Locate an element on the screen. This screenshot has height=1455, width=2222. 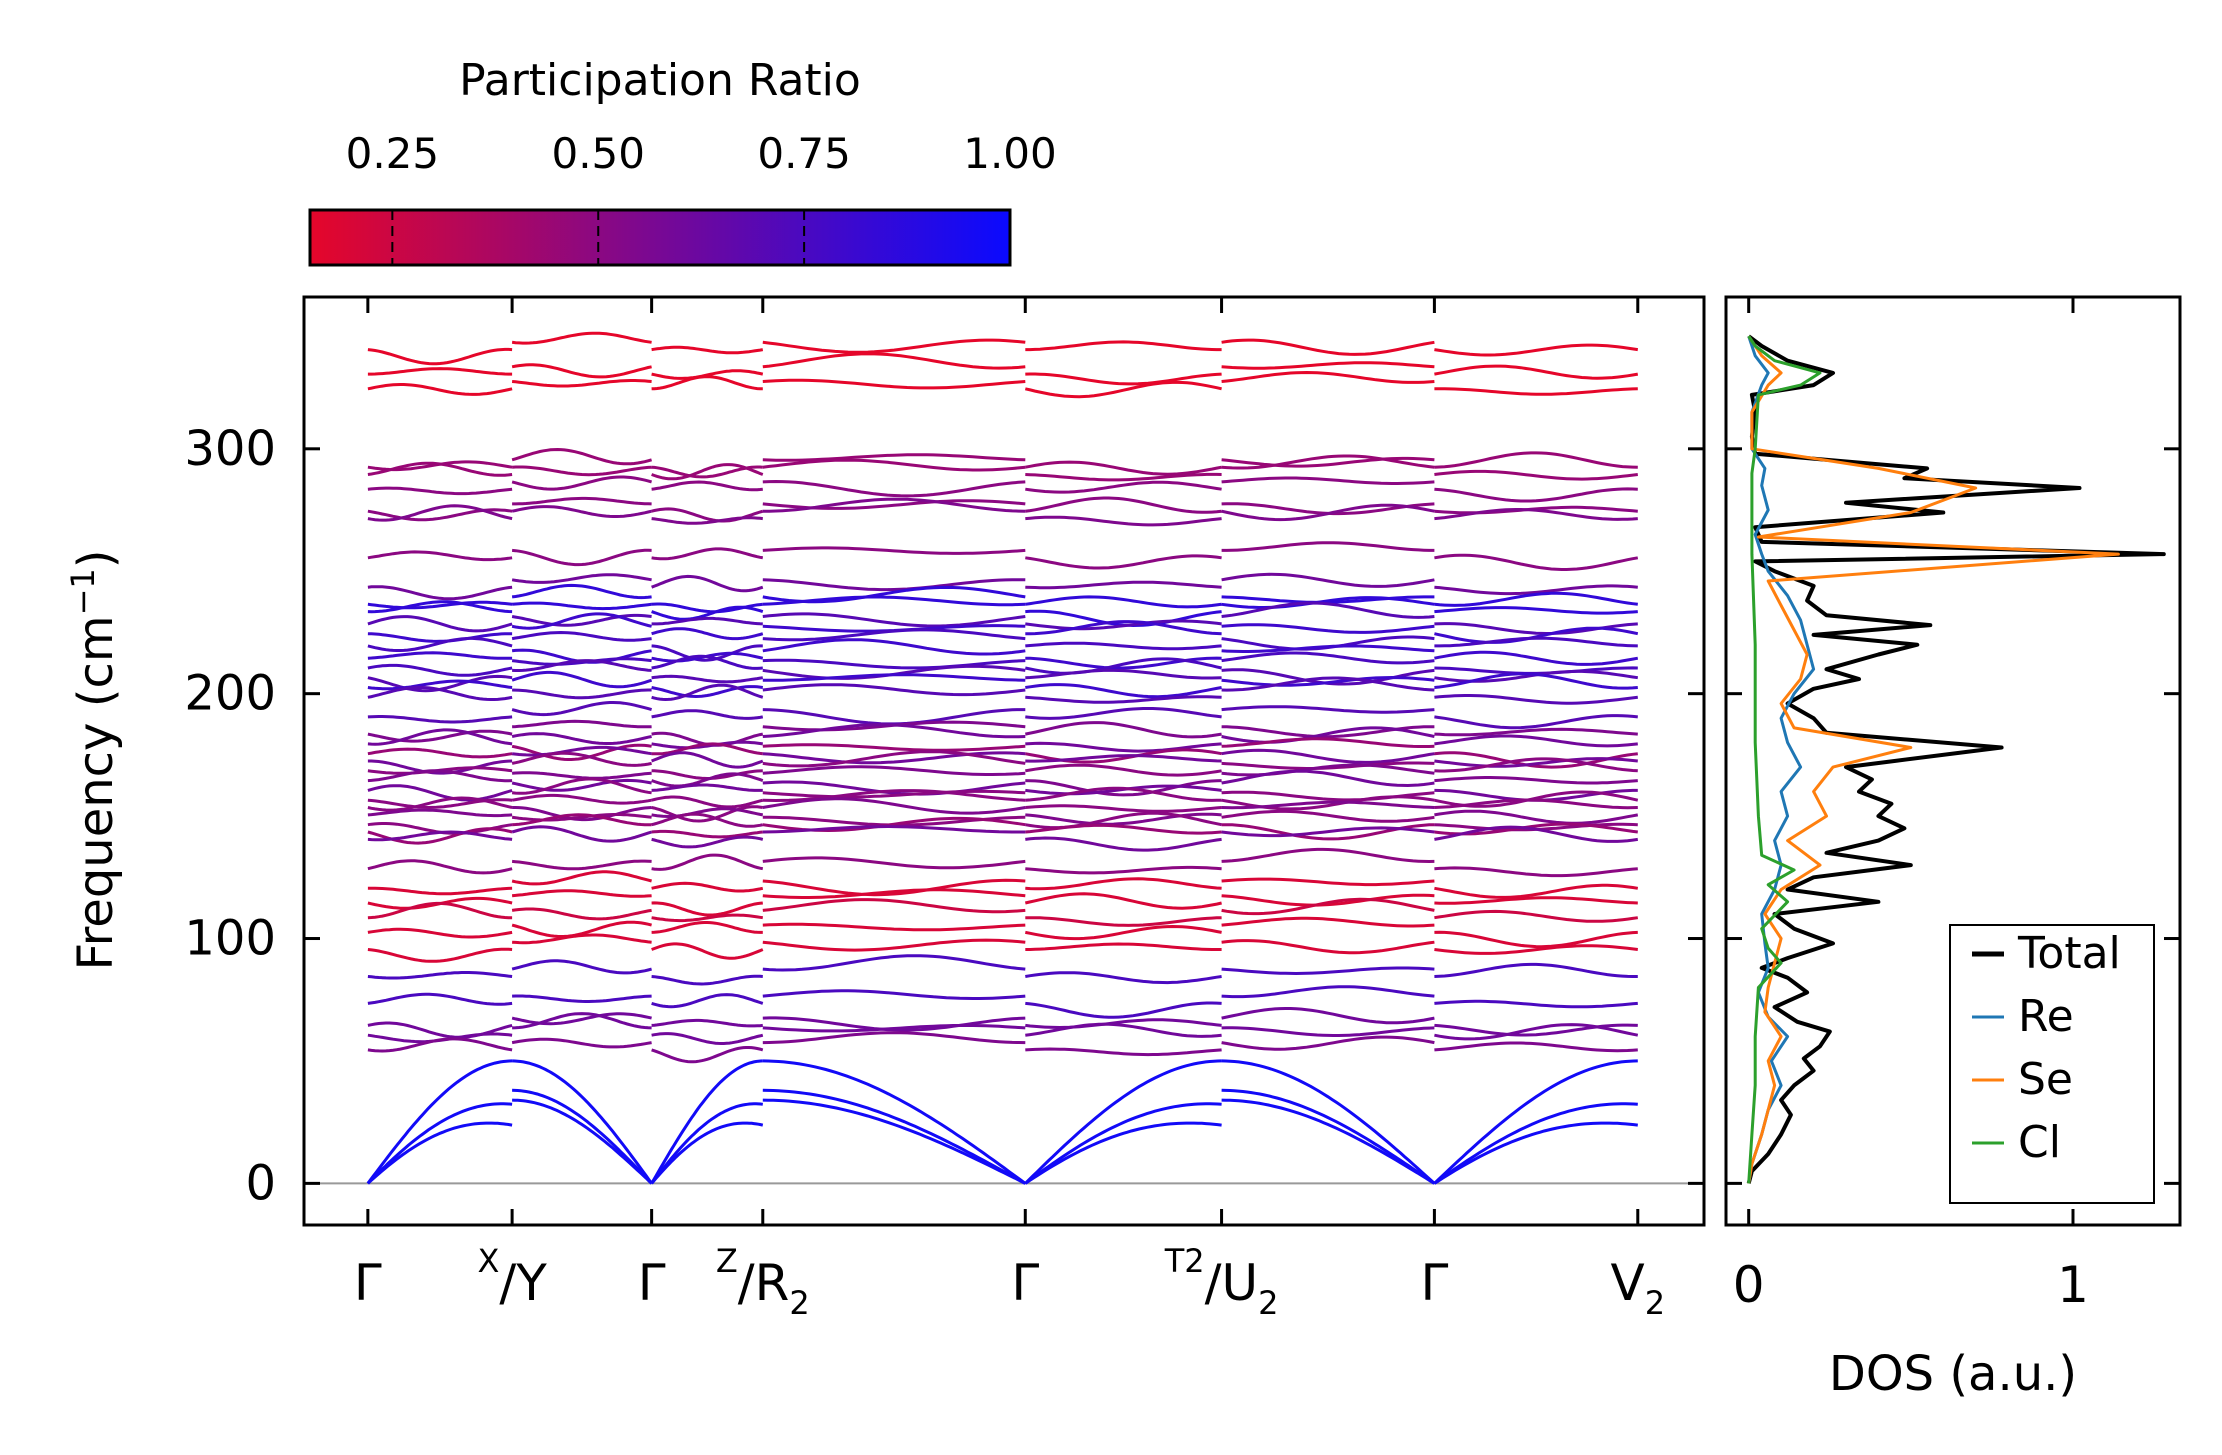
colorbar-tick-label: 0.25 is located at coordinates (393, 153).